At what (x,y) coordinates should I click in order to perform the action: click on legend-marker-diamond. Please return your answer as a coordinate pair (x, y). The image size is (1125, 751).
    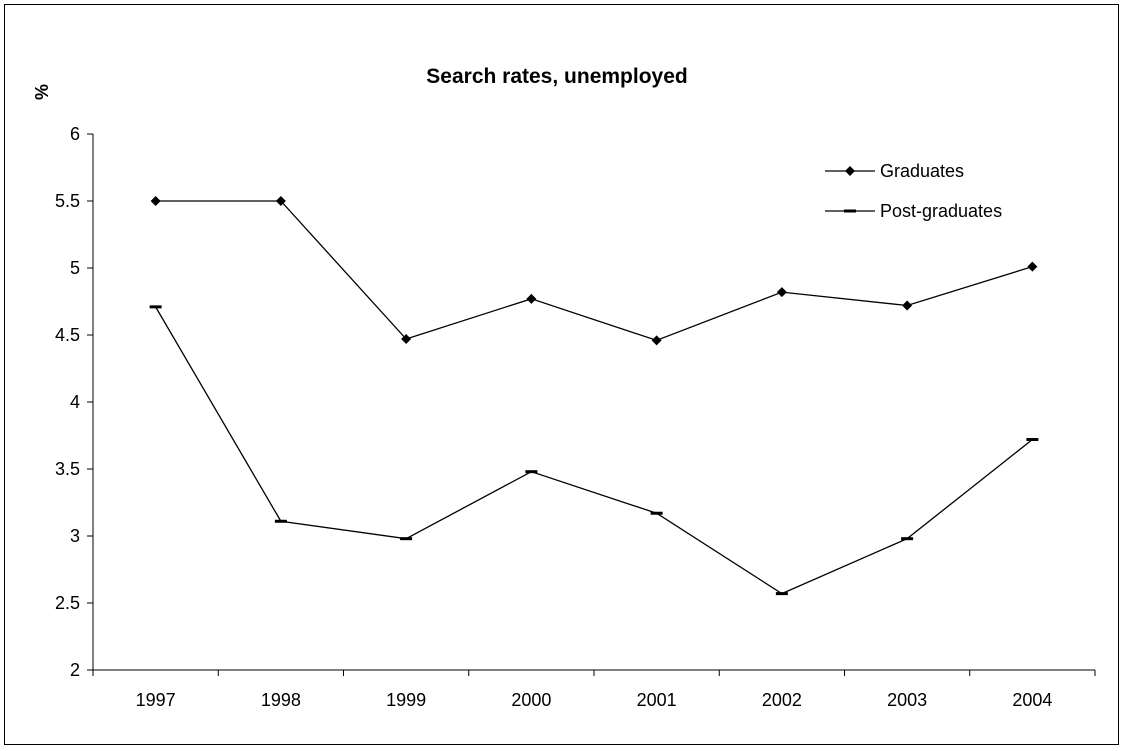
    Looking at the image, I should click on (850, 171).